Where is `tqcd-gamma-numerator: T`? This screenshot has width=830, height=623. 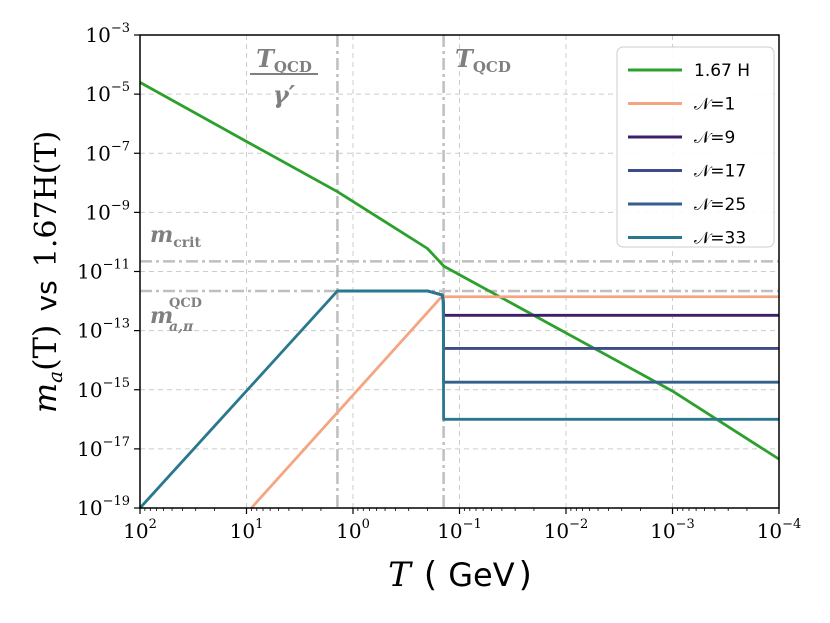 tqcd-gamma-numerator: T is located at coordinates (266, 58).